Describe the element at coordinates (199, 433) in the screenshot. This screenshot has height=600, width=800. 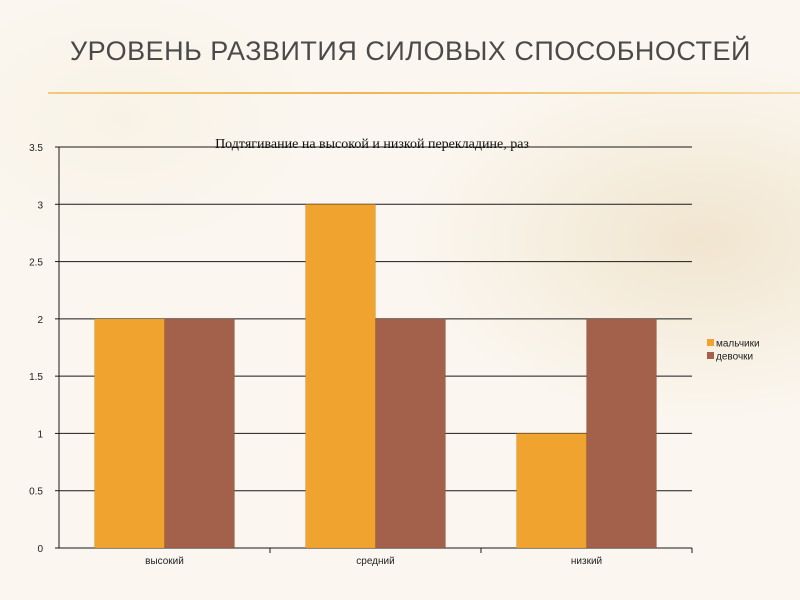
I see `bar-девочки-высокий` at that location.